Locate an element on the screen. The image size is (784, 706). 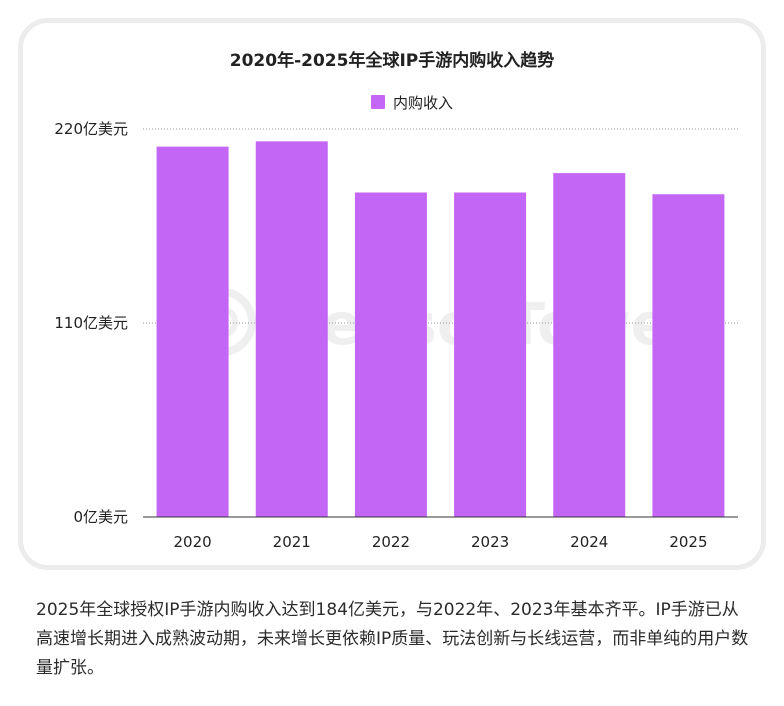
legend-label: 内购收入 is located at coordinates (423, 103).